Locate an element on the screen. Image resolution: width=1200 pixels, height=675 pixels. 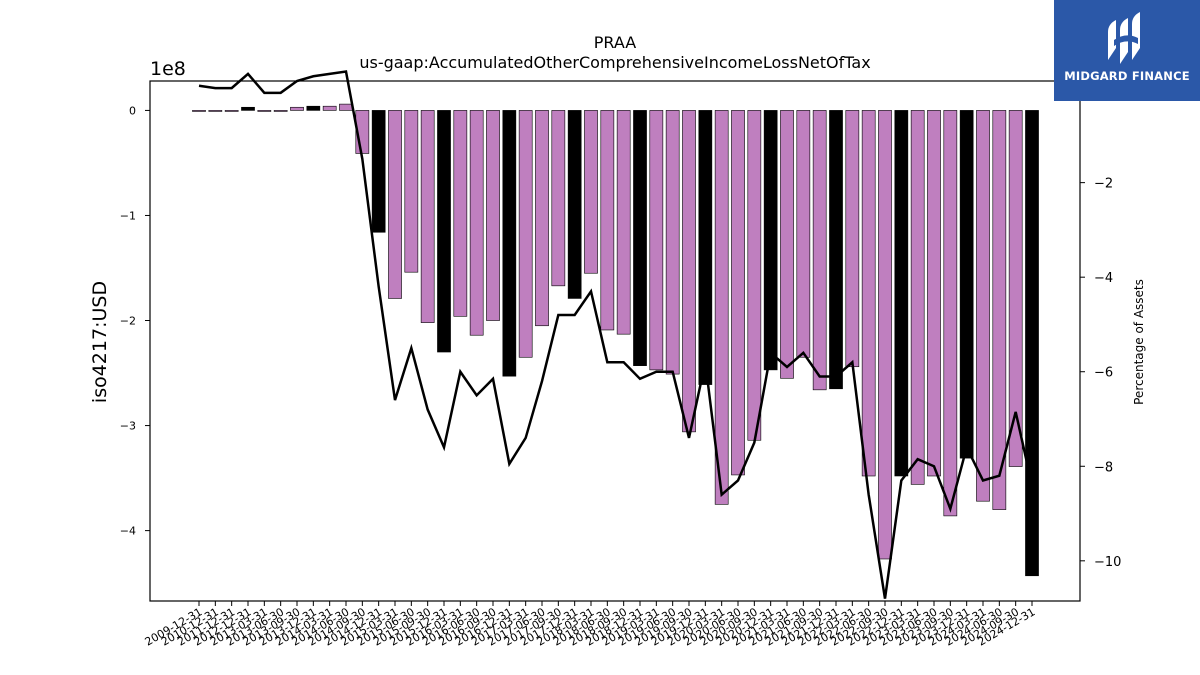
y-axis-label: iso4217:USD is located at coordinates (100, 342).